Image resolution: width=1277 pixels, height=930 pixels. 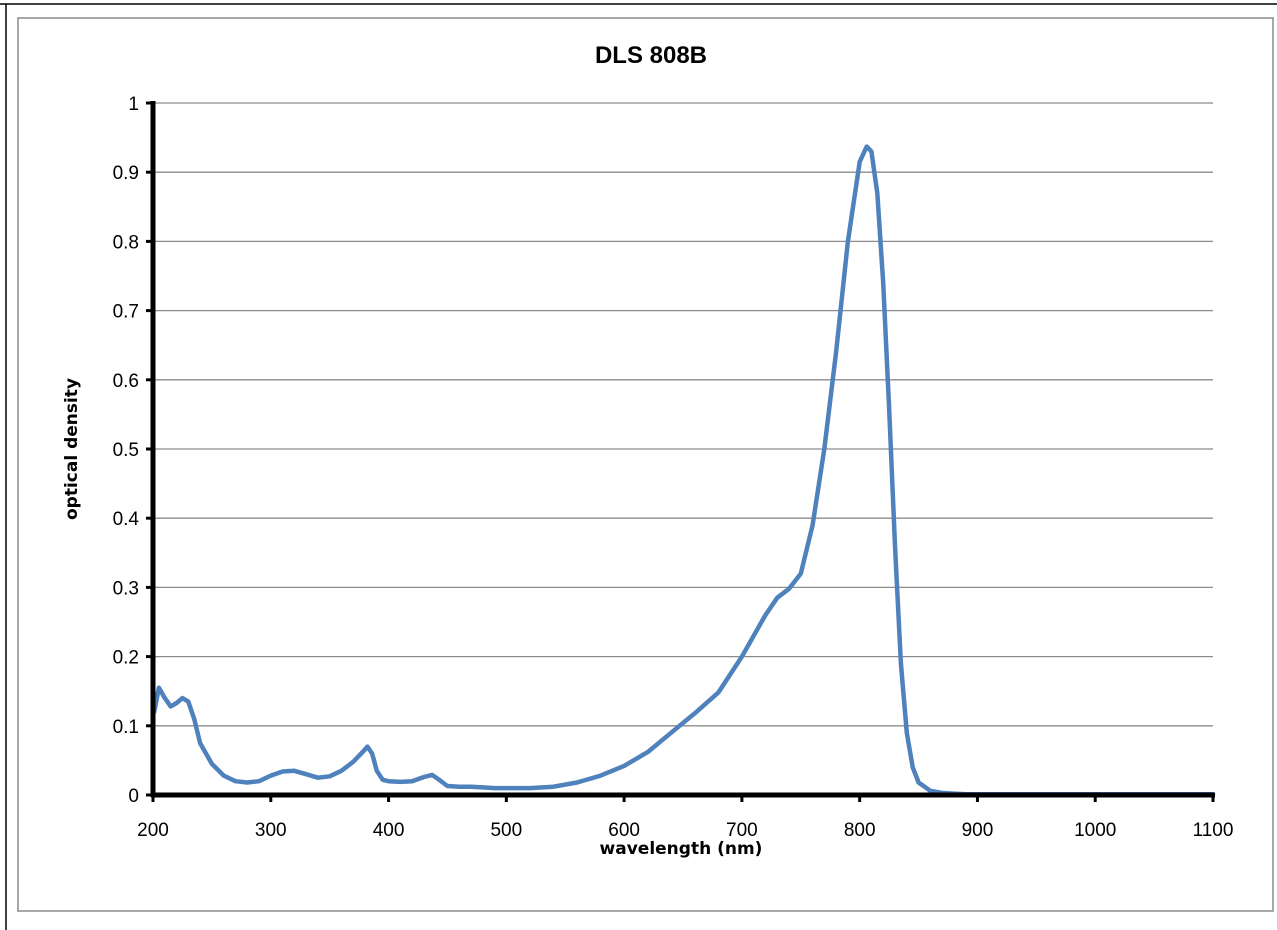 I want to click on y-tick-label: 0.6, so click(x=126, y=381).